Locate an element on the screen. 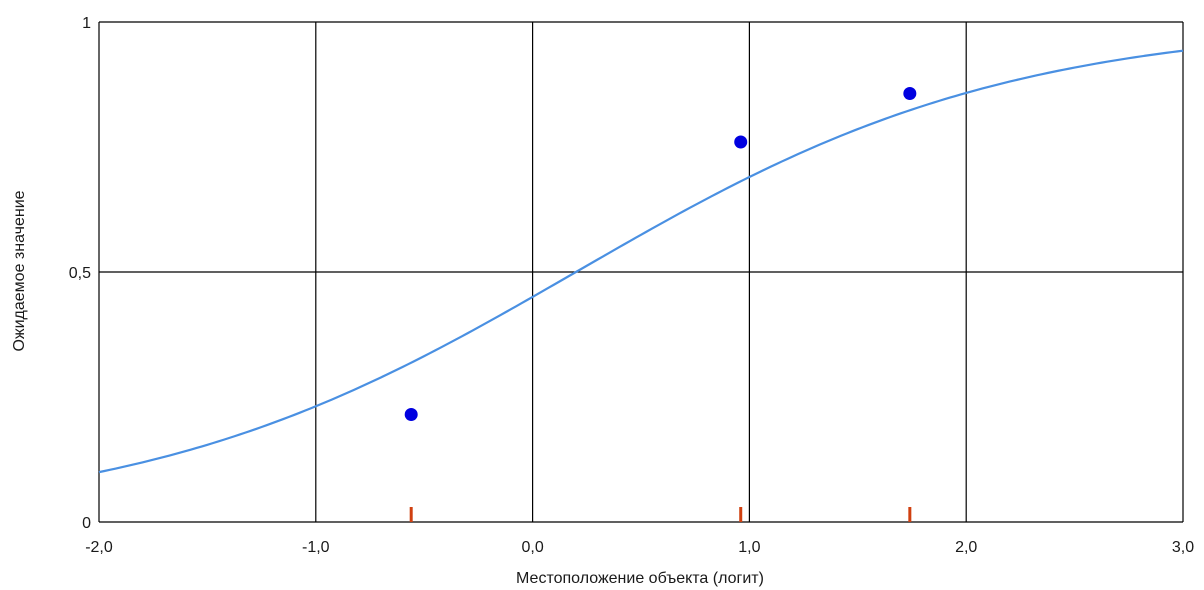 The image size is (1204, 590). x-tick-labels: -2,0 -1,0 0,0 1,0 2,0 3,0 is located at coordinates (639, 547).